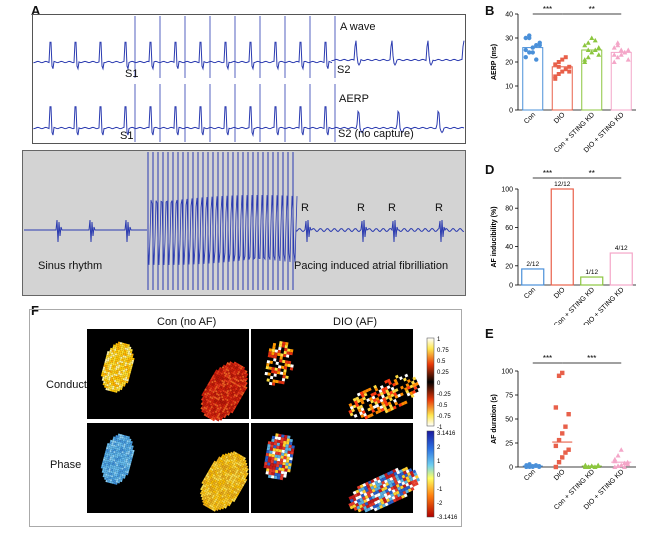  What do you see at coordinates (494, 62) in the screenshot?
I see `y-axis-title: AERP (ms)` at bounding box center [494, 62].